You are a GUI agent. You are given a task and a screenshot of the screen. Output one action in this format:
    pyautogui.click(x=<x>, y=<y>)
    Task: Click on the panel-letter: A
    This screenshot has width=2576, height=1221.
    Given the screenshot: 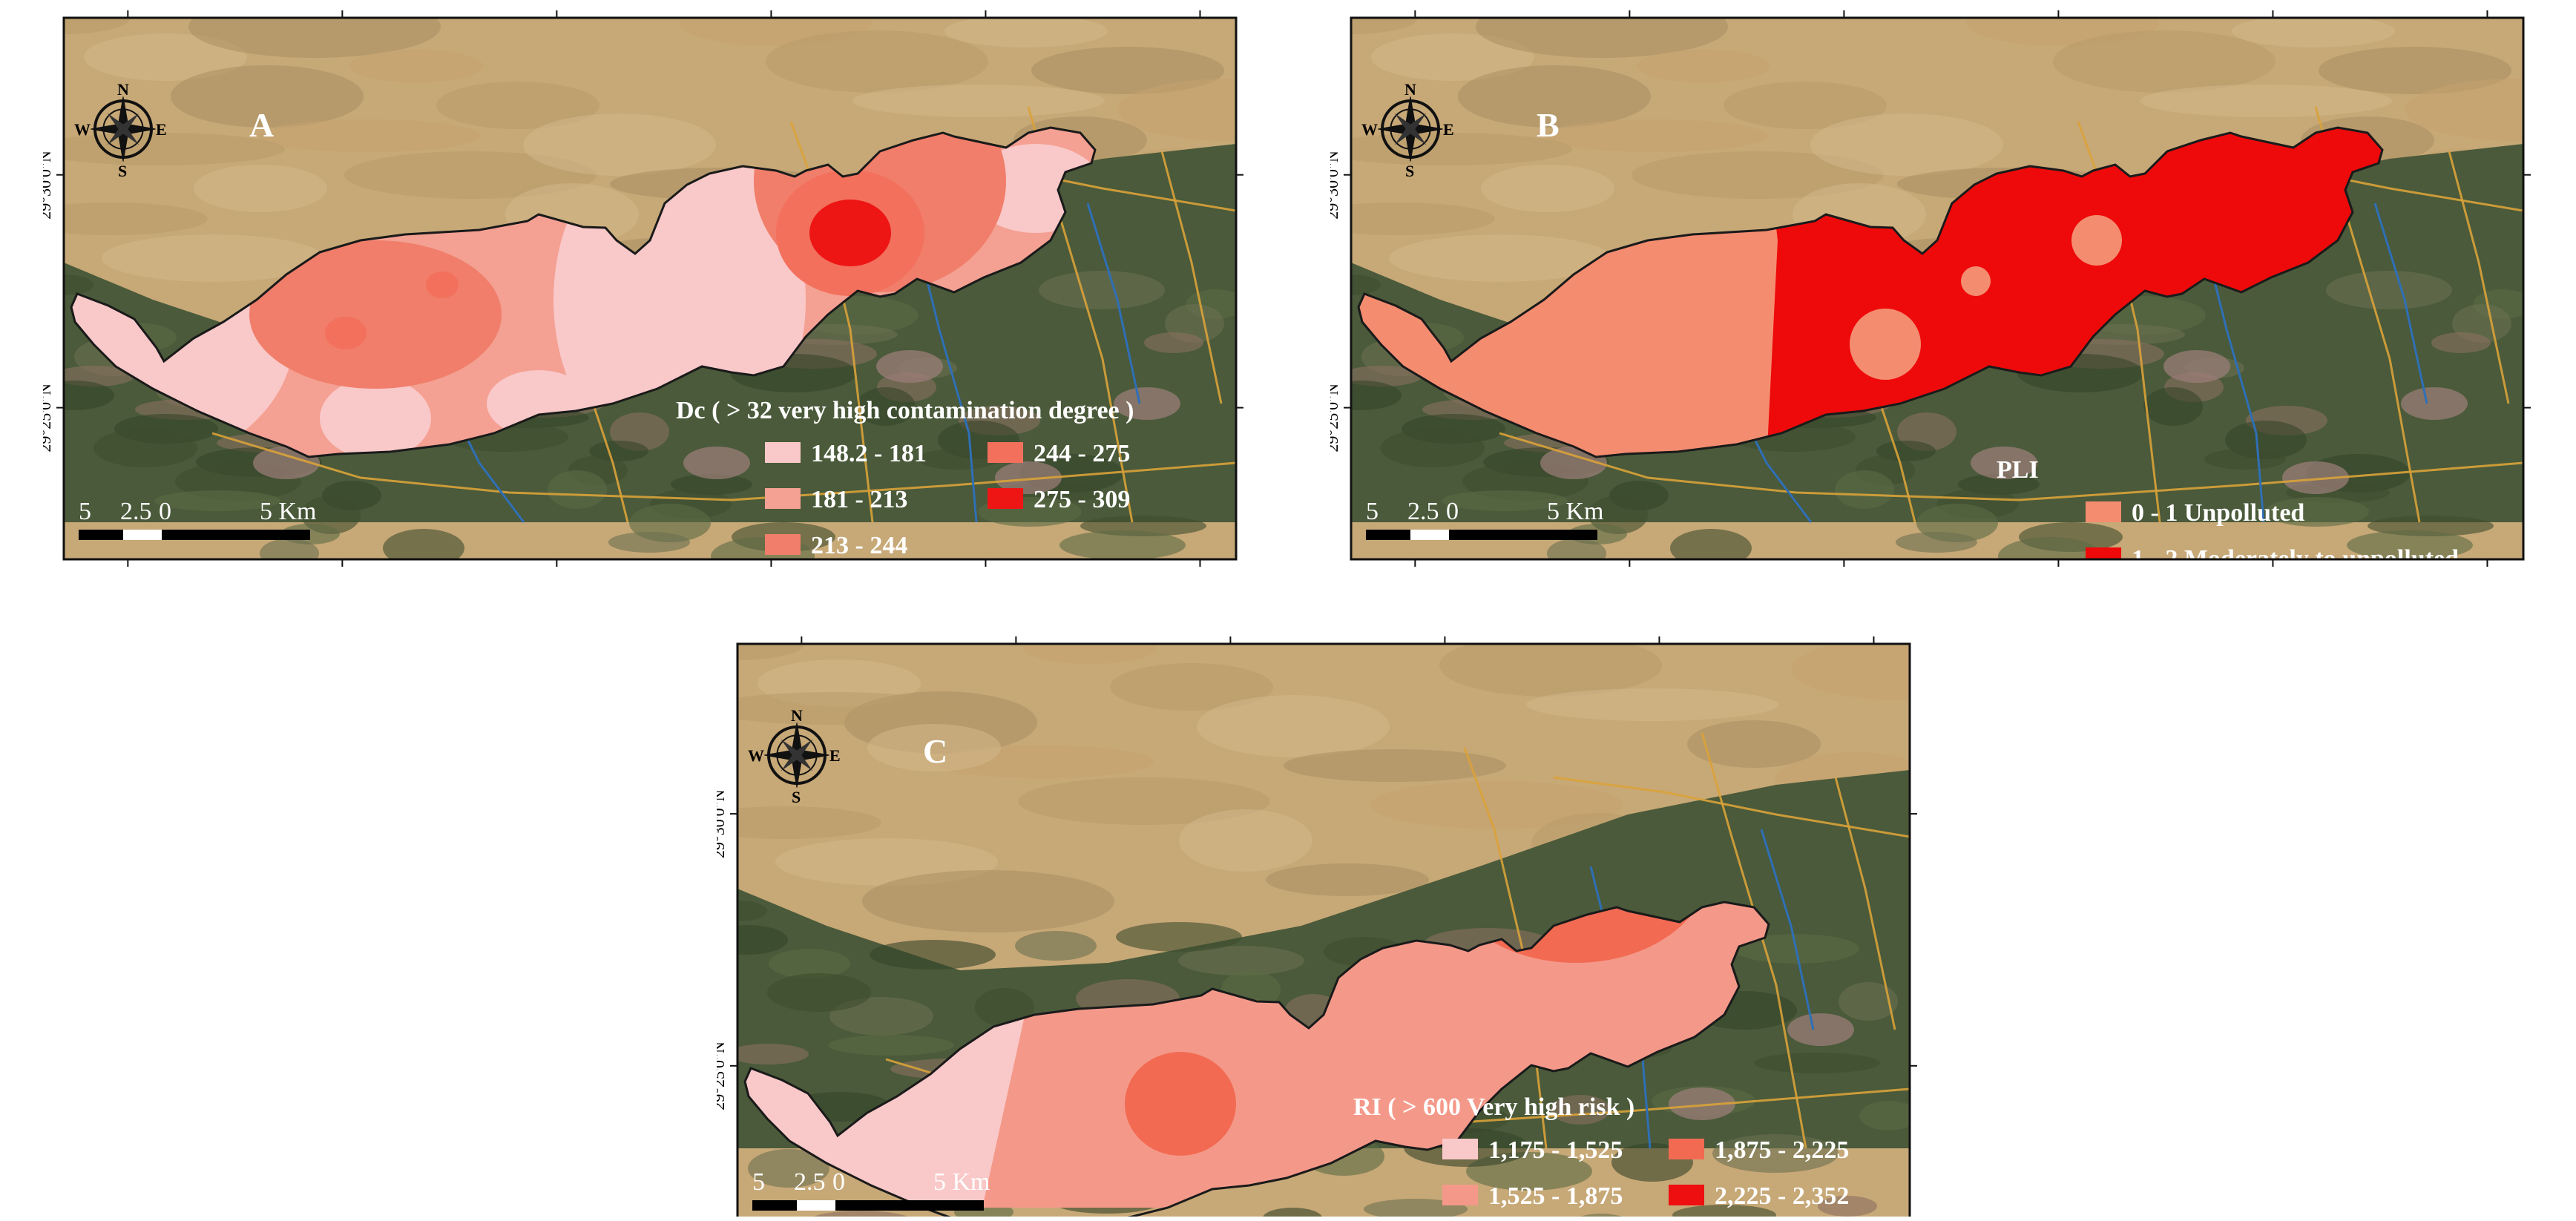 What is the action you would take?
    pyautogui.click(x=261, y=125)
    